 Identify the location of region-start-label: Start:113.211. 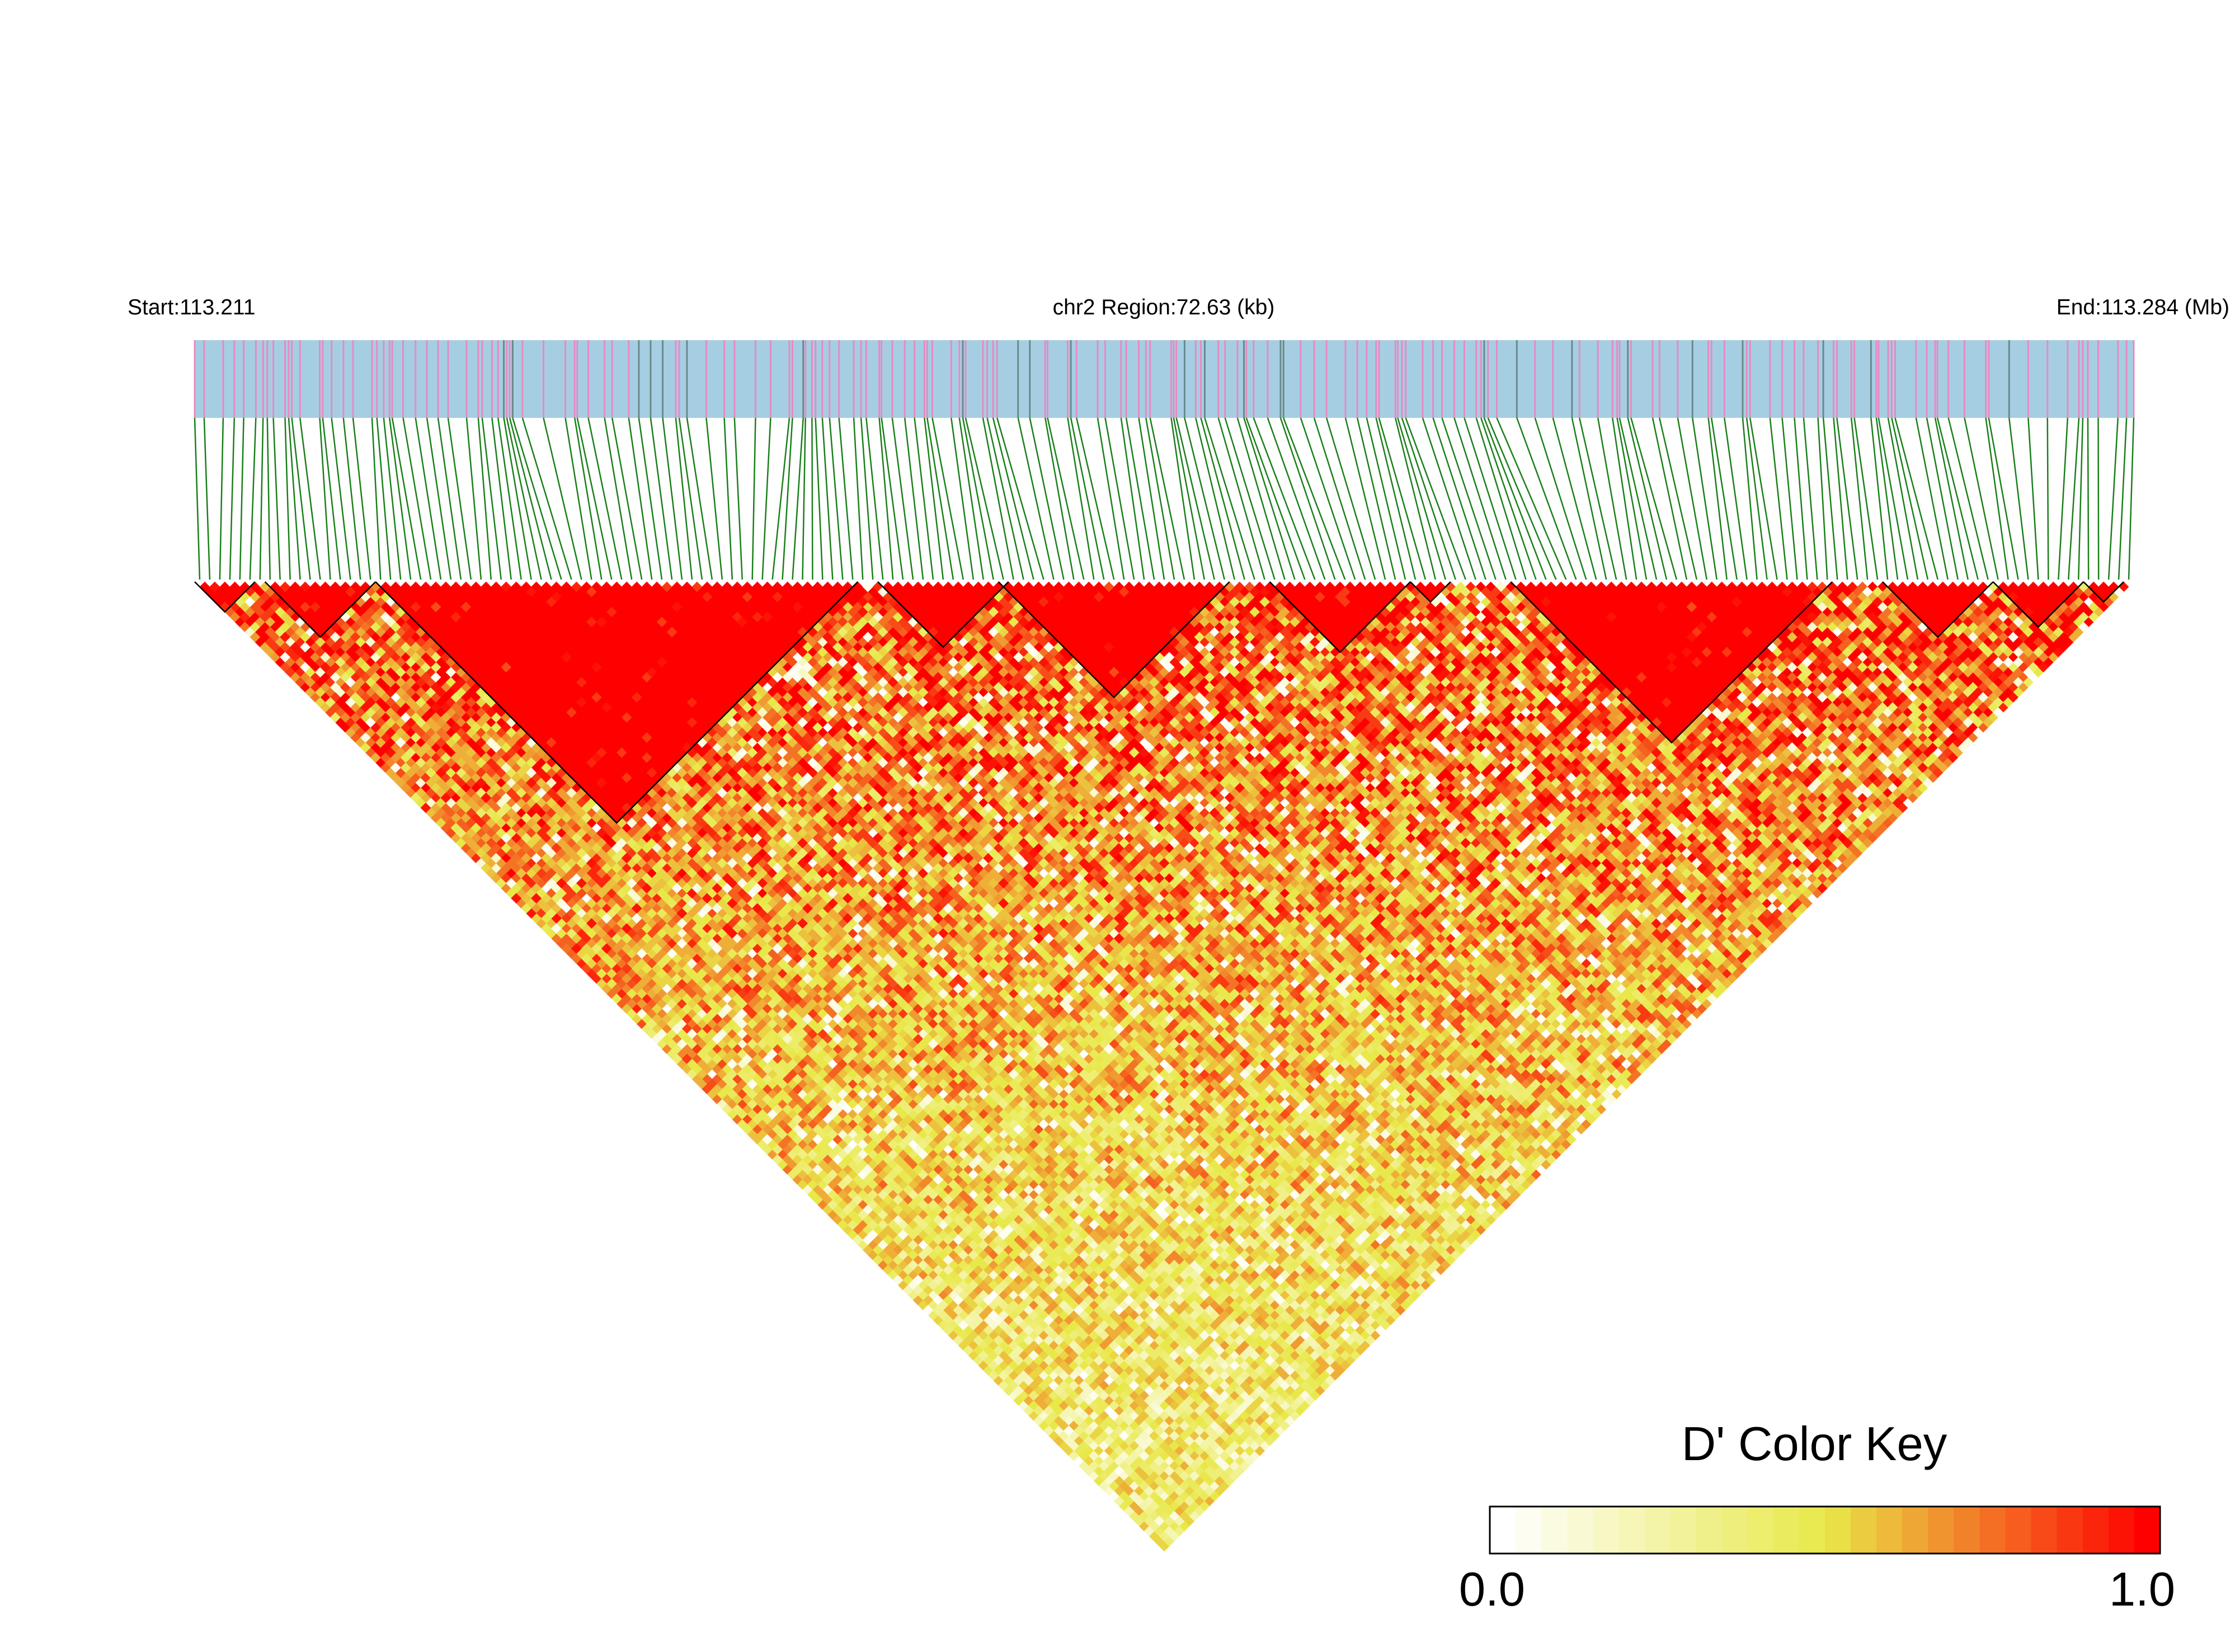
(191, 307).